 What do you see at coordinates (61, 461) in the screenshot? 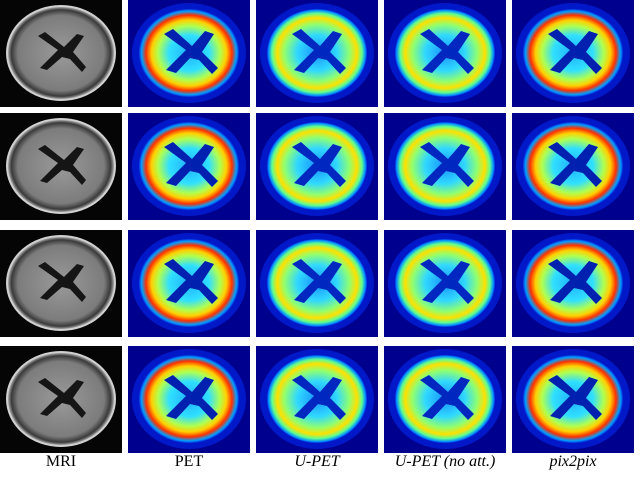
I see `column-label: MRI` at bounding box center [61, 461].